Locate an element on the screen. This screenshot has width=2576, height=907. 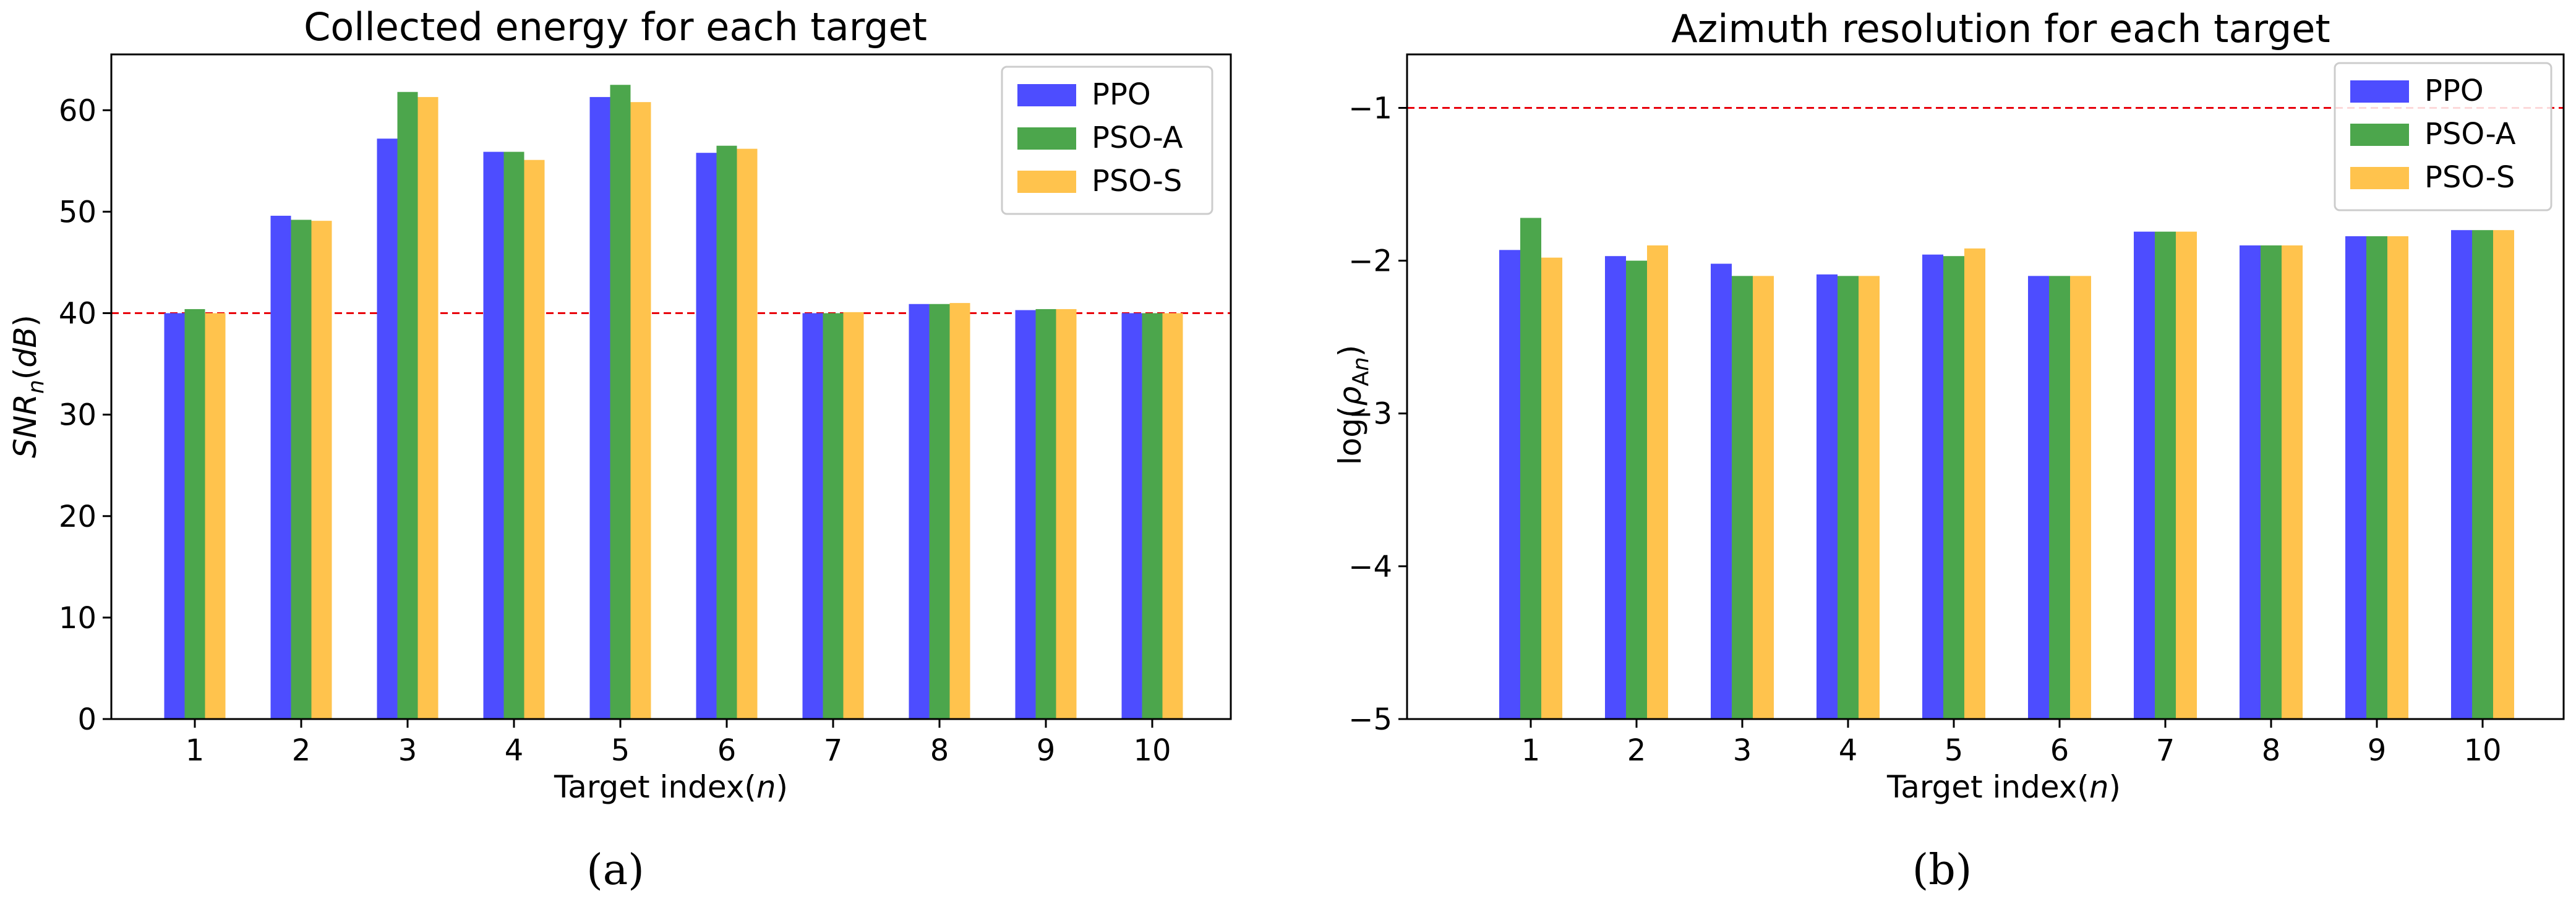
legend-b: PPO PSO-A PSO-S is located at coordinates (2443, 136).